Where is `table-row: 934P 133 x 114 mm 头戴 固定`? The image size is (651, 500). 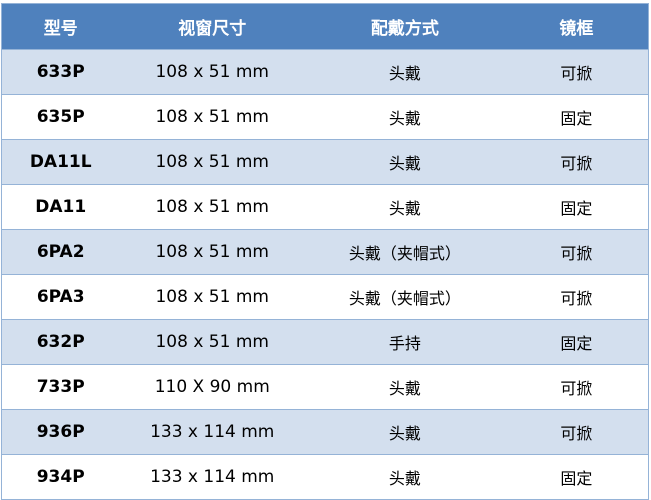 table-row: 934P 133 x 114 mm 头戴 固定 is located at coordinates (325, 477).